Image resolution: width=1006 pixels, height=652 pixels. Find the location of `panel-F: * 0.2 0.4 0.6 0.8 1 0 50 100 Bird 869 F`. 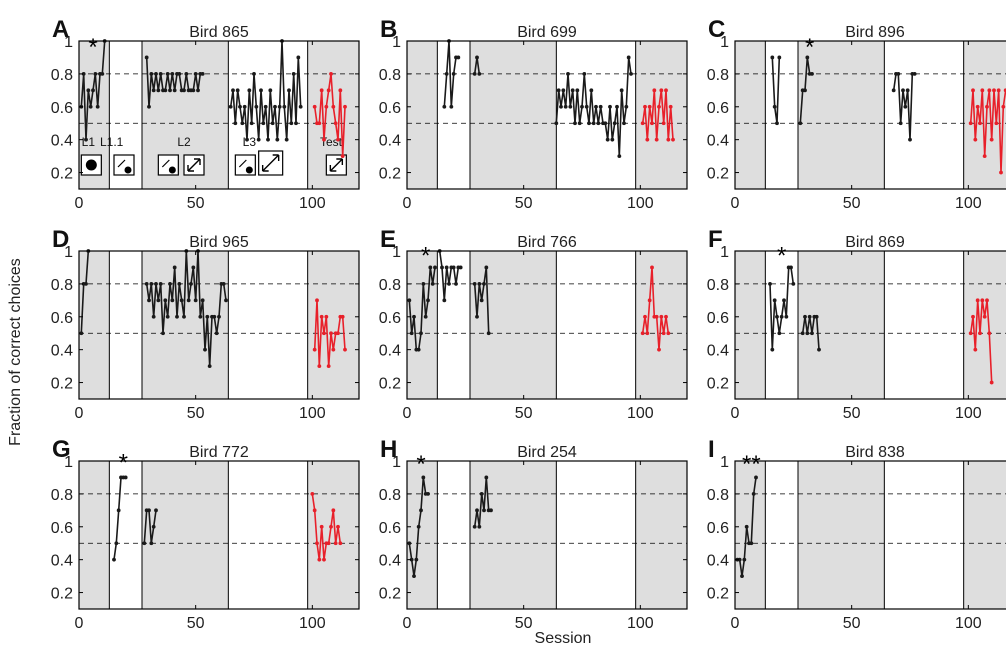

panel-F: * 0.2 0.4 0.6 0.8 1 0 50 100 Bird 869 F is located at coordinates (856, 324).